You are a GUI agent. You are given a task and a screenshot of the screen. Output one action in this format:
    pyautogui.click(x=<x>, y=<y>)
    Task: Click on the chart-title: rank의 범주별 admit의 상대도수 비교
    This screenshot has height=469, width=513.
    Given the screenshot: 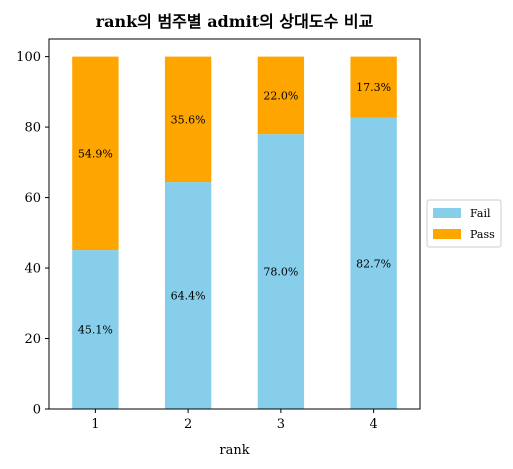 What is the action you would take?
    pyautogui.click(x=235, y=21)
    